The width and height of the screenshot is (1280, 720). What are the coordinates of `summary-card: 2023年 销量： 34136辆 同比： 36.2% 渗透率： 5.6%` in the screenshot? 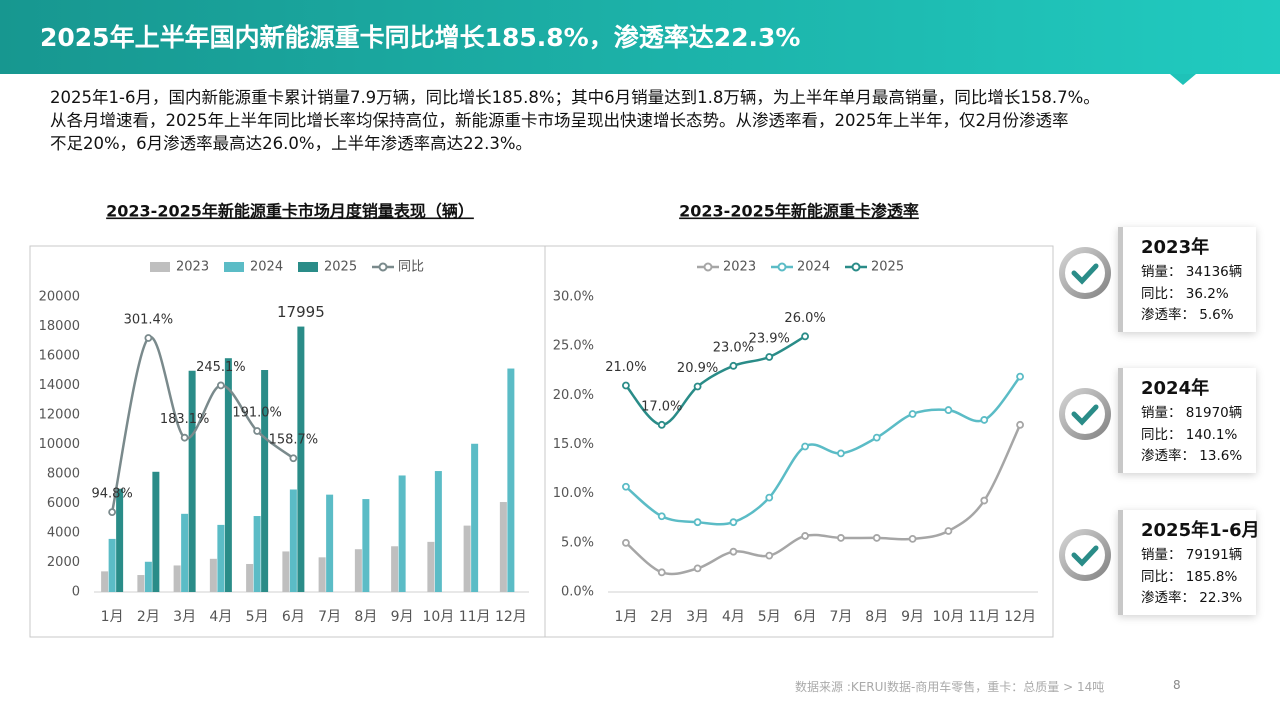 It's located at (1187, 279).